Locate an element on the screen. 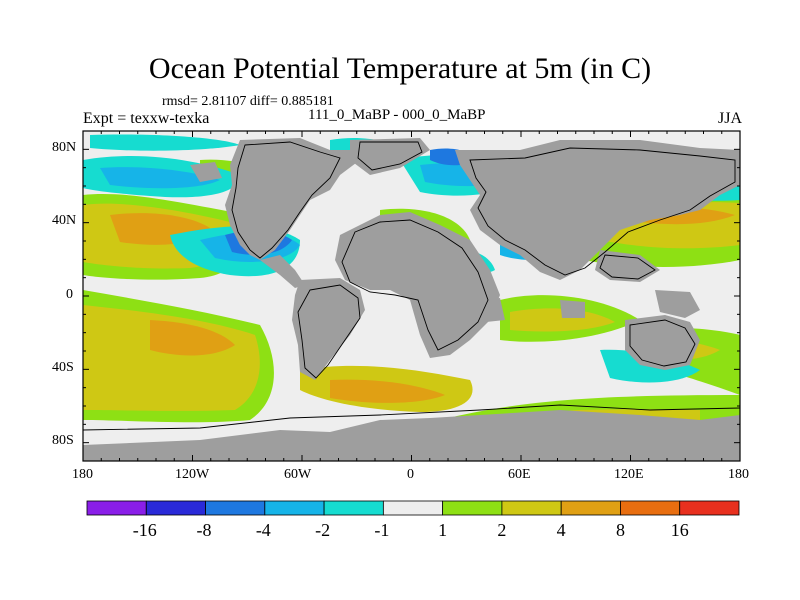 The image size is (800, 600). lon-label-0: 0 is located at coordinates (410, 474).